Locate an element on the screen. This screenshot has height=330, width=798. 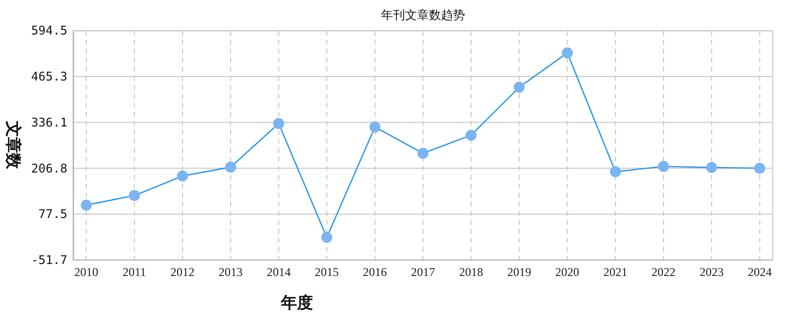
x-tick-label: 2015 is located at coordinates (326, 272).